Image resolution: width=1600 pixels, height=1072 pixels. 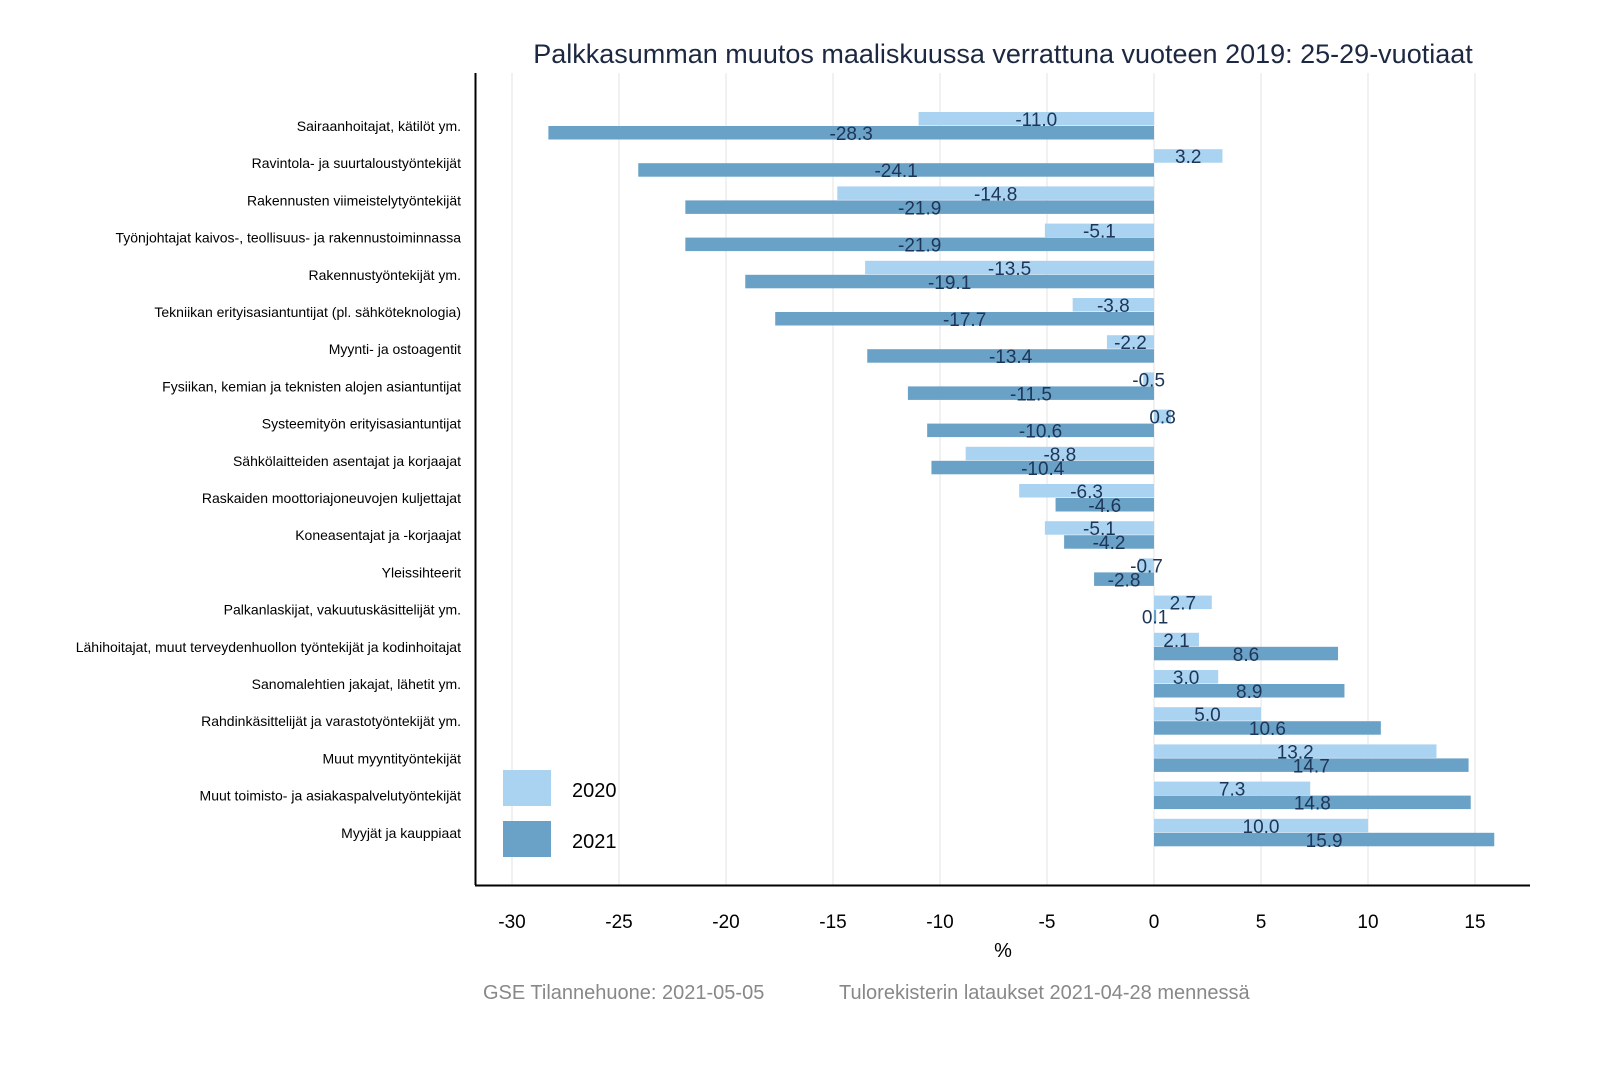 I want to click on data-label-2020: 5.0, so click(x=1207, y=715).